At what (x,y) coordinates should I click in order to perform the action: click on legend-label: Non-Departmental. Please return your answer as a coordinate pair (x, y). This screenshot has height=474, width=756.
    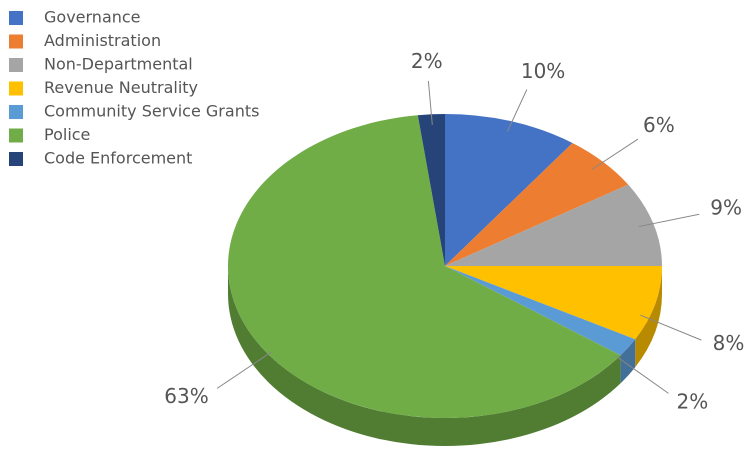
    Looking at the image, I should click on (118, 64).